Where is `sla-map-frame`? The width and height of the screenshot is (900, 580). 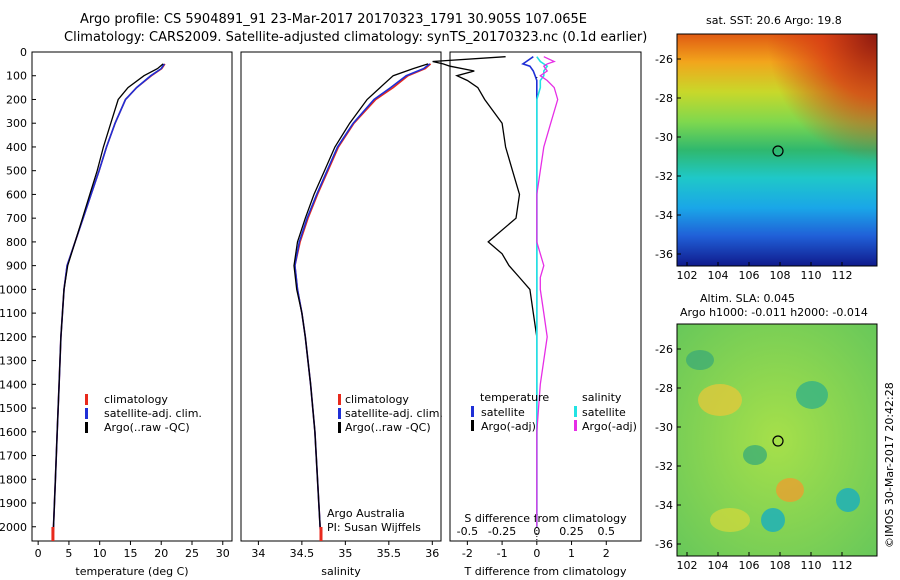
sla-map-frame is located at coordinates (777, 440).